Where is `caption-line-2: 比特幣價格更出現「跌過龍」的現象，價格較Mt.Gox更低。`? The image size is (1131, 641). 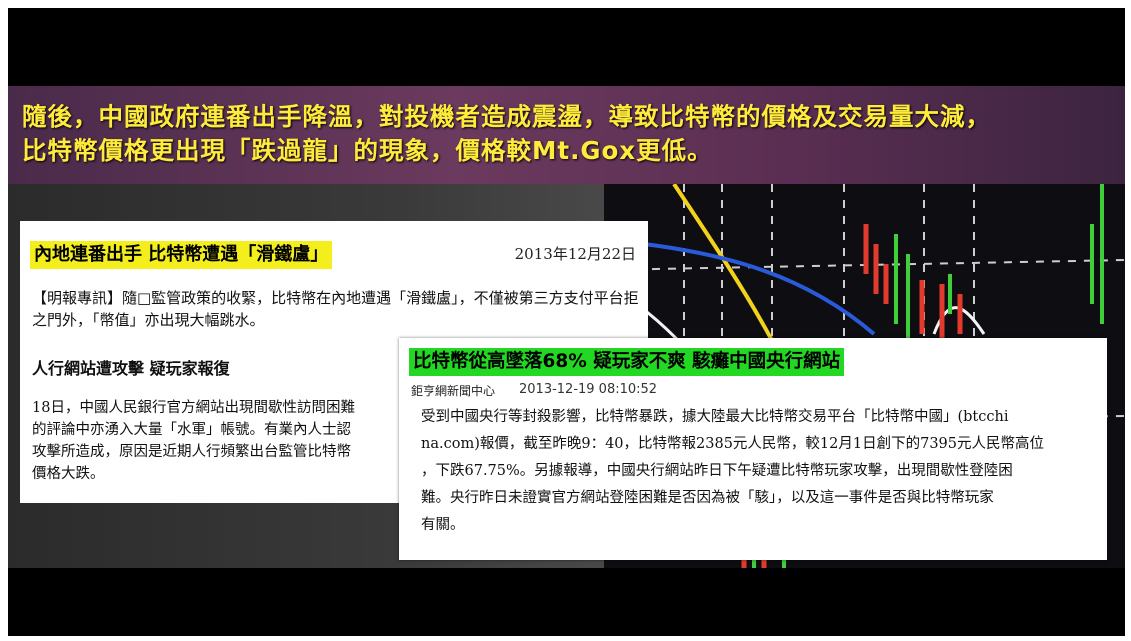 caption-line-2: 比特幣價格更出現「跌過龍」的現象，價格較Mt.Gox更低。 is located at coordinates (367, 150).